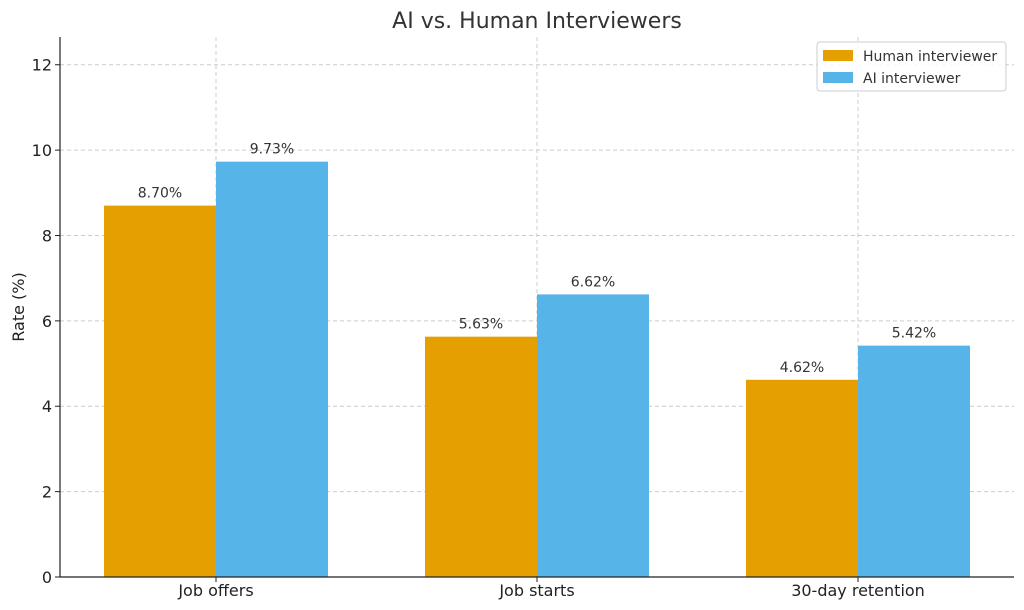 The height and width of the screenshot is (610, 1024). What do you see at coordinates (42, 150) in the screenshot?
I see `y-tick-label-10: 10` at bounding box center [42, 150].